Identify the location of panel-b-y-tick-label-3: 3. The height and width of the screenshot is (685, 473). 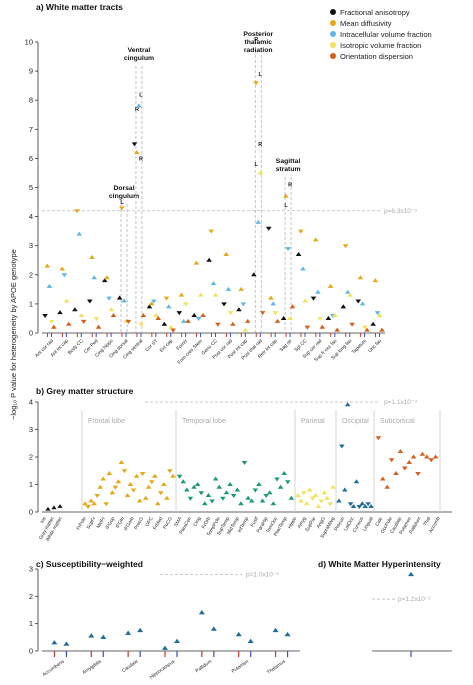
(31, 429).